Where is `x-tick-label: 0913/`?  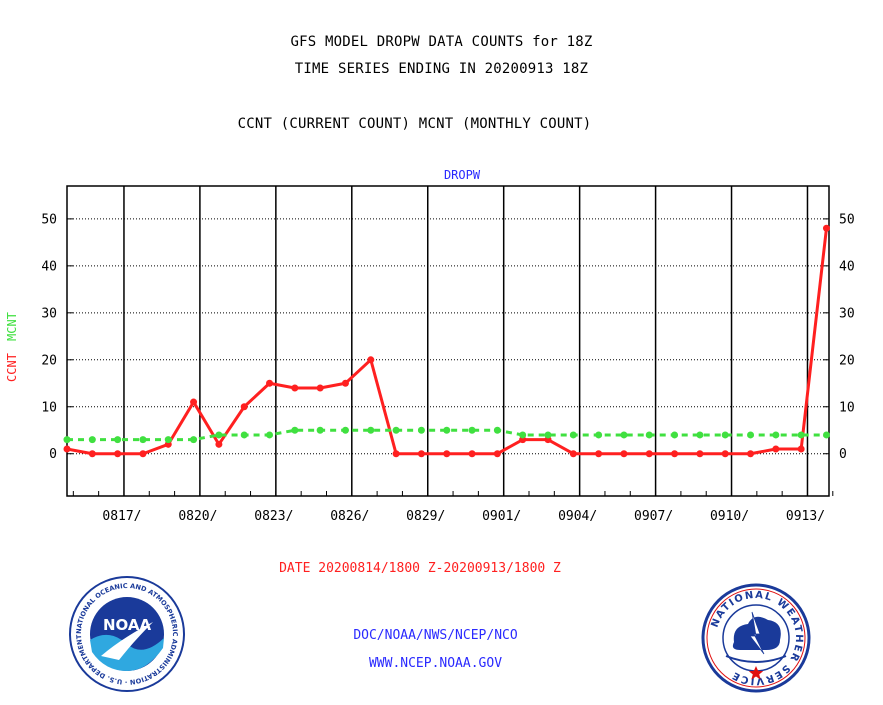 x-tick-label: 0913/ is located at coordinates (805, 516).